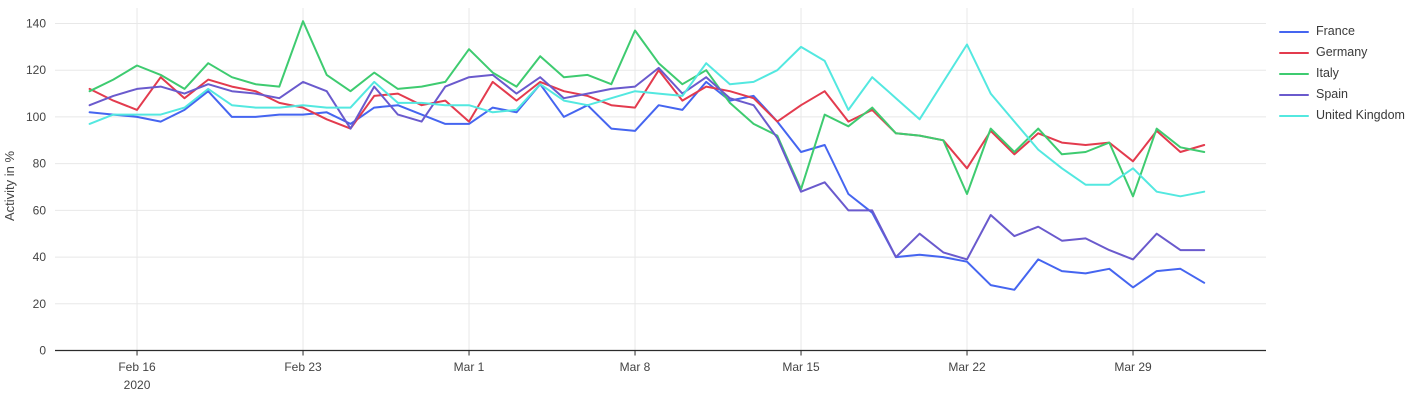  What do you see at coordinates (40, 210) in the screenshot?
I see `svg-text: 60` at bounding box center [40, 210].